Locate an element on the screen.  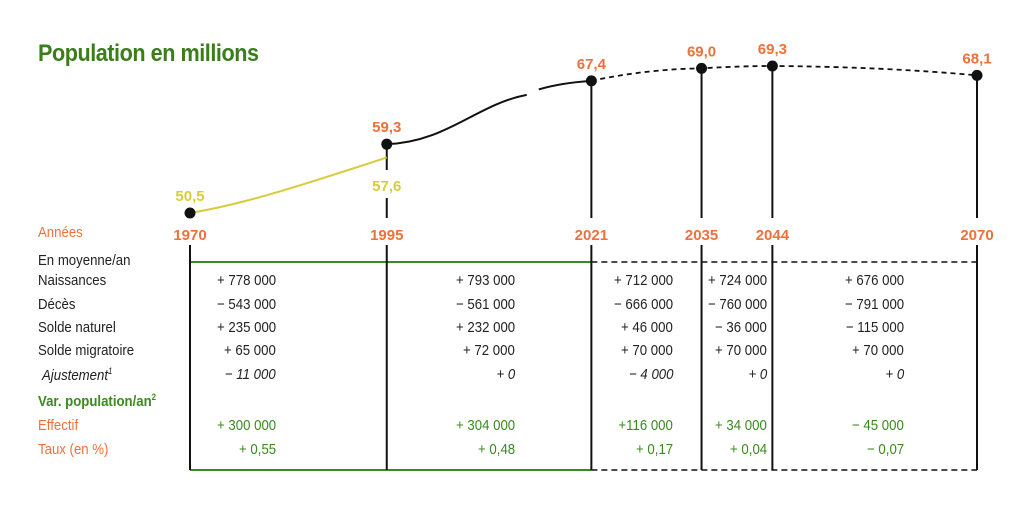
table-cell: + 0,17 is located at coordinates (654, 449).